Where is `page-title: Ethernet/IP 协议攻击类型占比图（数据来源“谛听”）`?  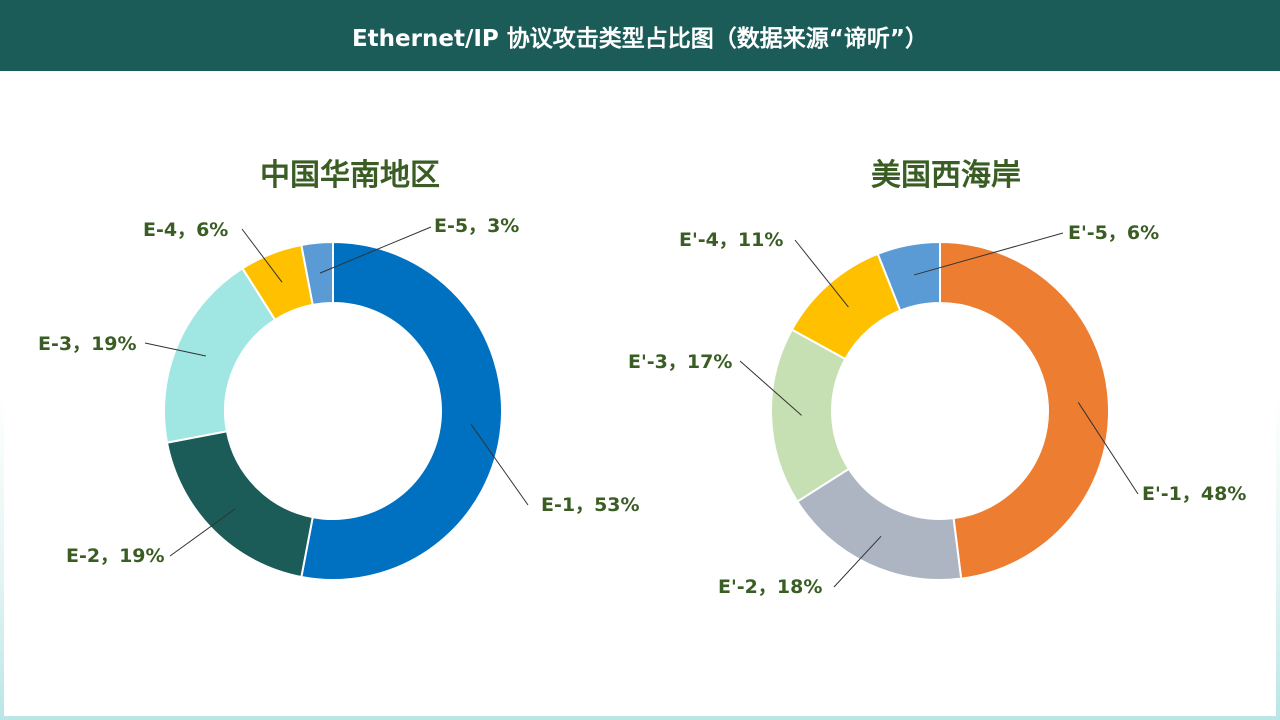 page-title: Ethernet/IP 协议攻击类型占比图（数据来源“谛听”） is located at coordinates (640, 38).